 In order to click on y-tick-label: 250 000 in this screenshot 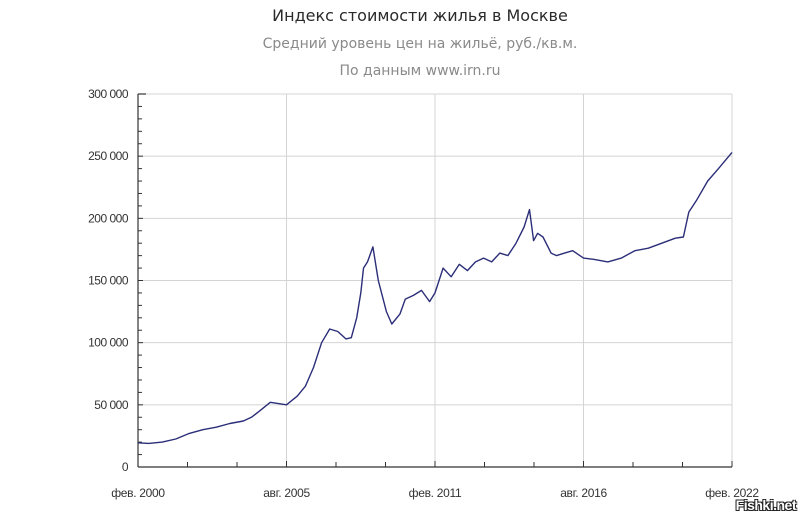, I will do `click(108, 156)`.